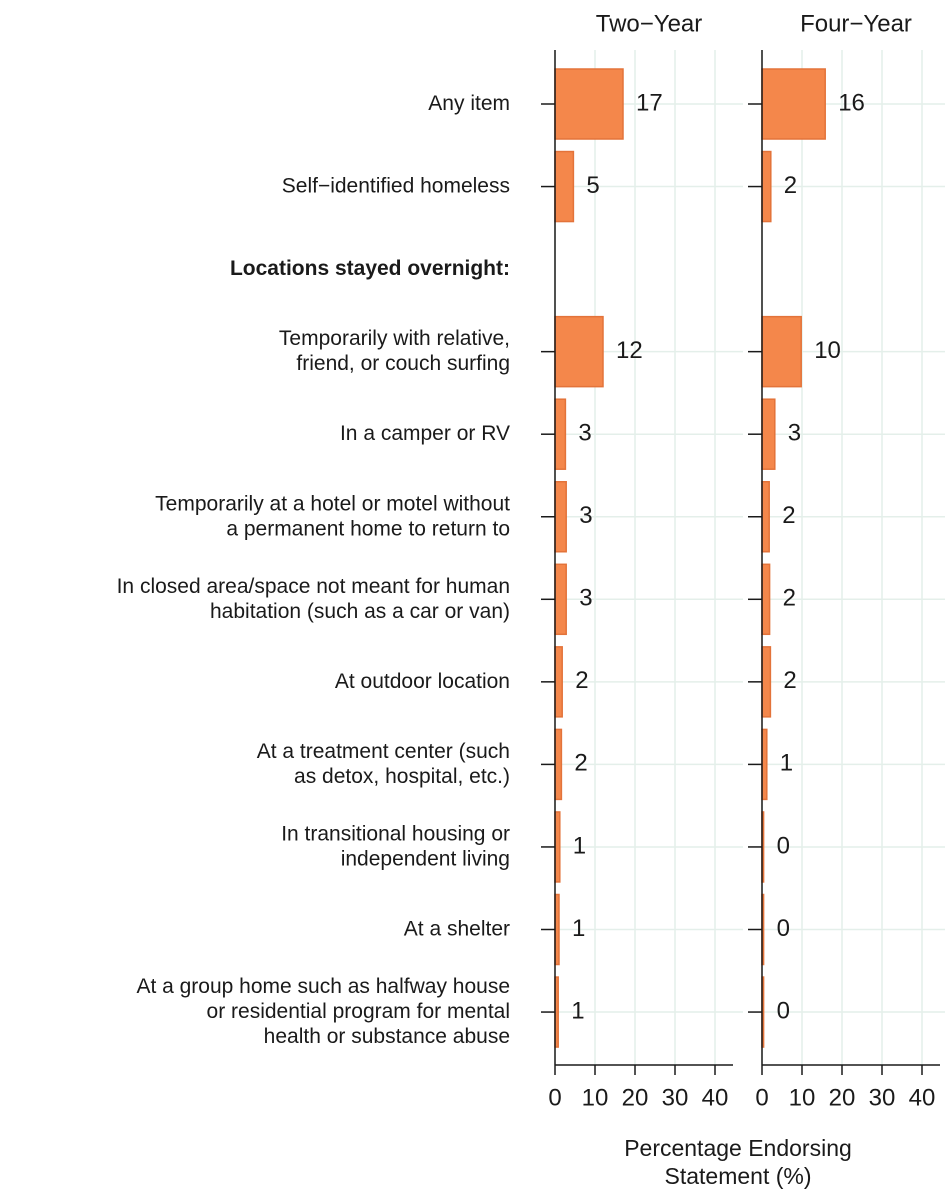 Image resolution: width=945 pixels, height=1199 pixels. I want to click on value-label: 17, so click(649, 102).